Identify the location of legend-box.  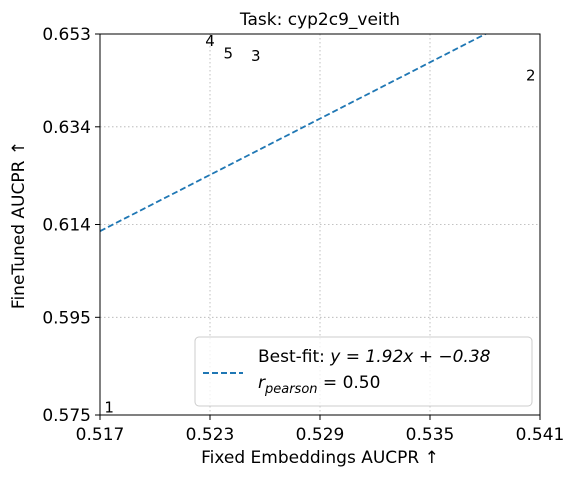
(363, 371).